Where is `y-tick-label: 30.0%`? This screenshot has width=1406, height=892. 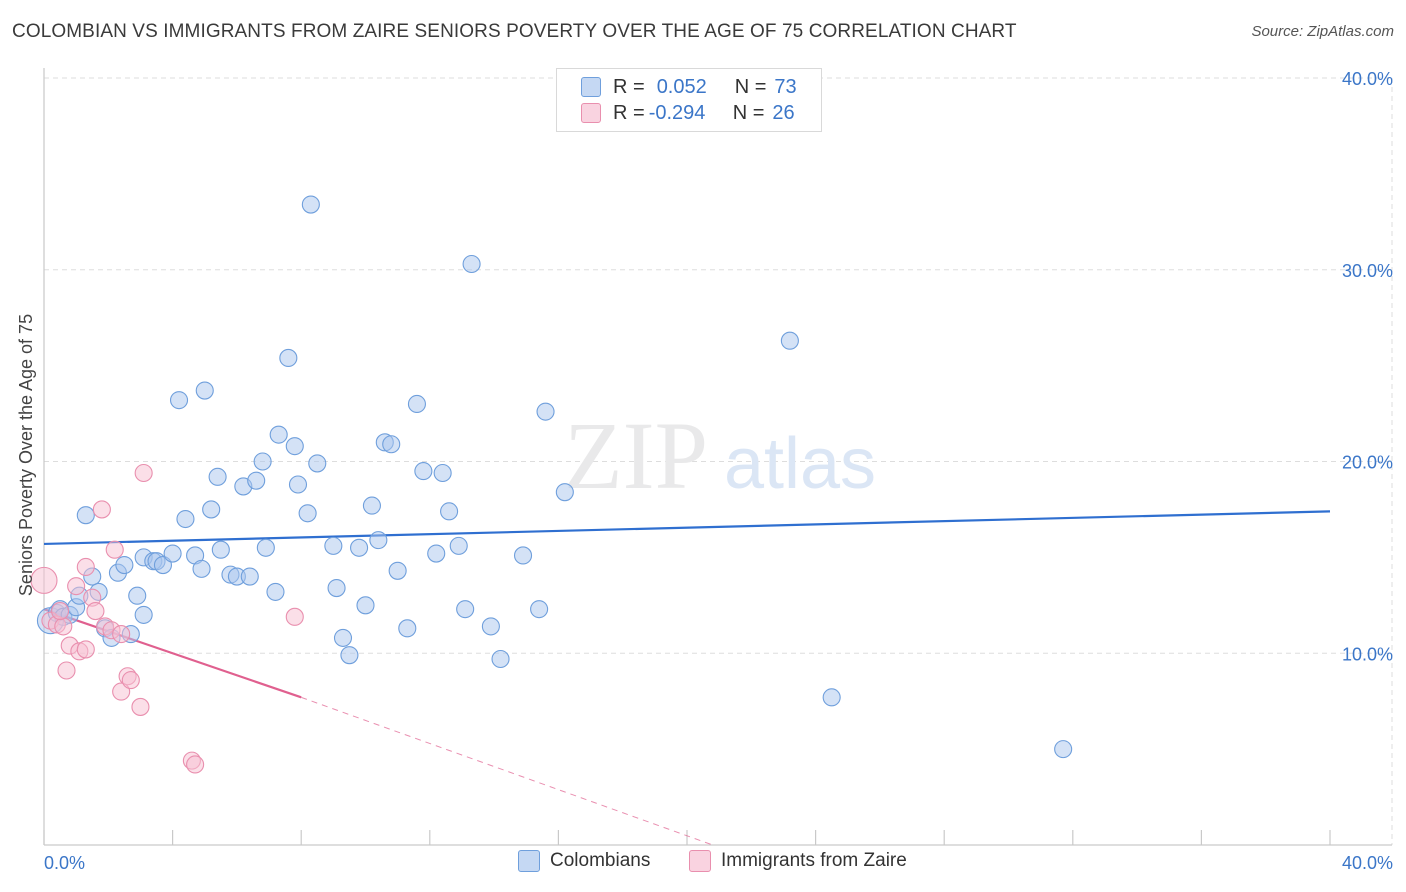
y-tick-label: 30.0% is located at coordinates (1367, 271).